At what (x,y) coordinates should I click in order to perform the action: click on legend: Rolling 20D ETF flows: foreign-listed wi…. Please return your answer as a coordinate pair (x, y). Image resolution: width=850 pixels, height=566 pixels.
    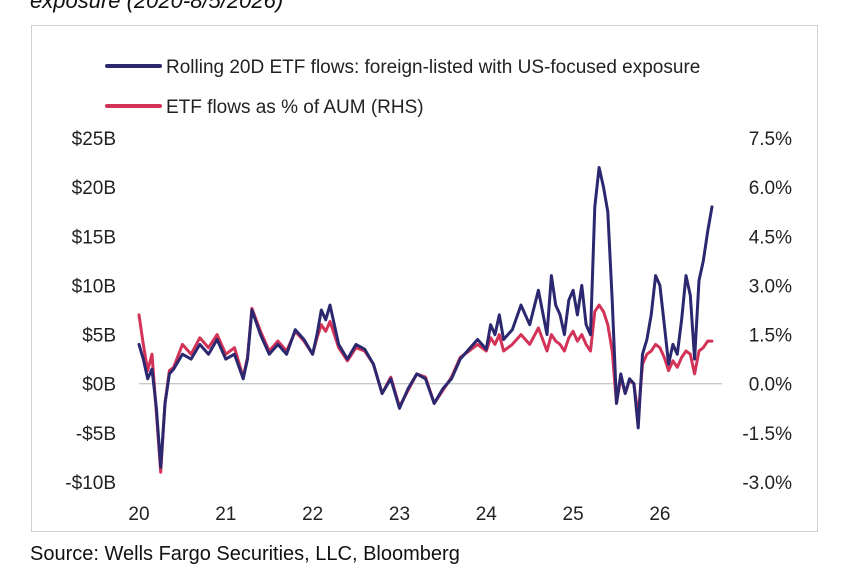
    Looking at the image, I should click on (402, 87).